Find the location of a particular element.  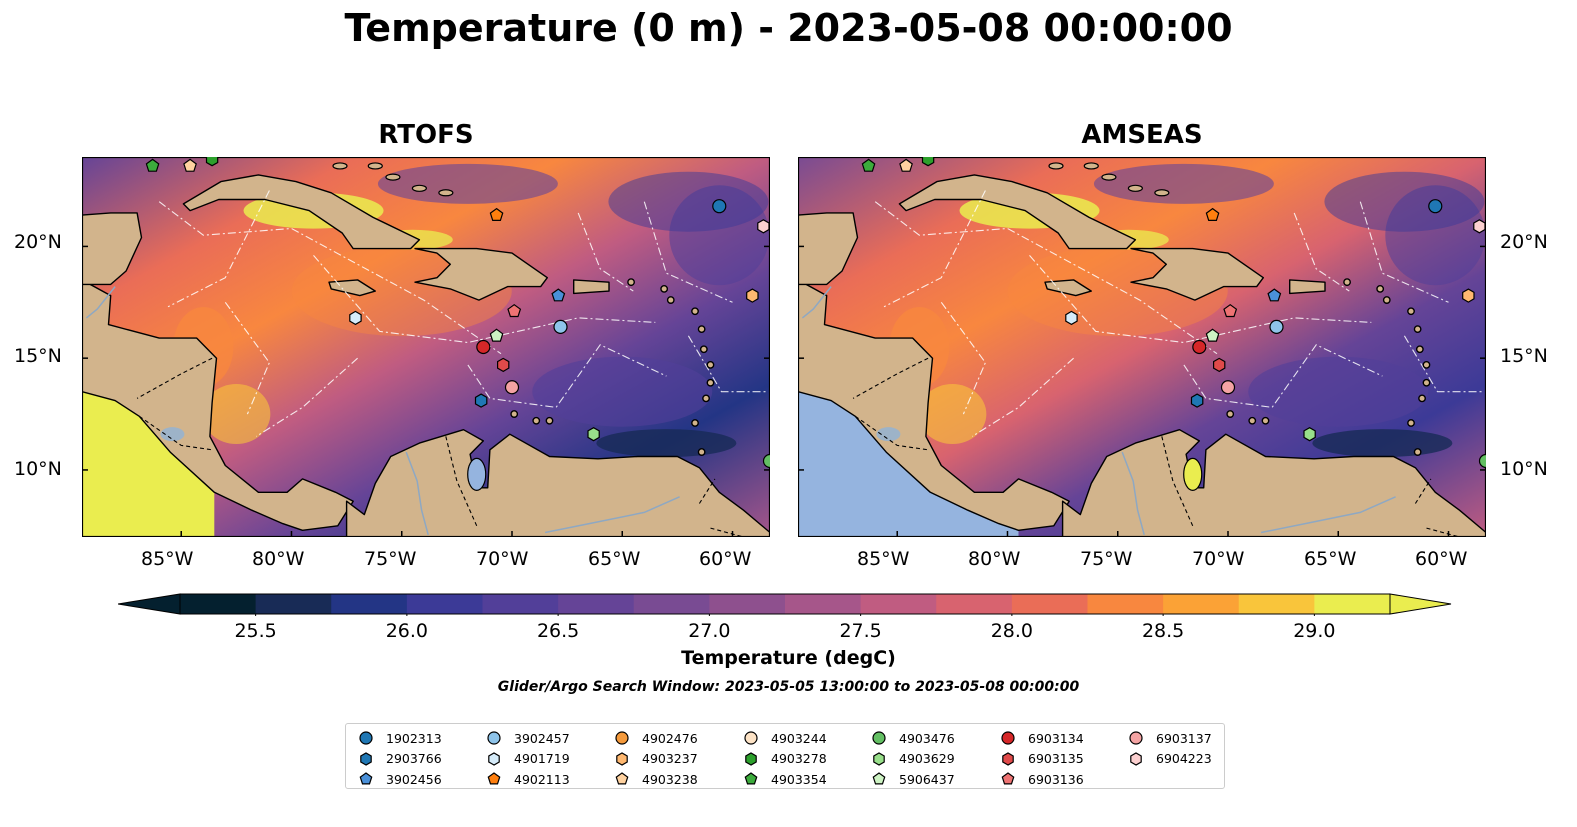

colorbar-tick-label: 27.0 is located at coordinates (709, 631).